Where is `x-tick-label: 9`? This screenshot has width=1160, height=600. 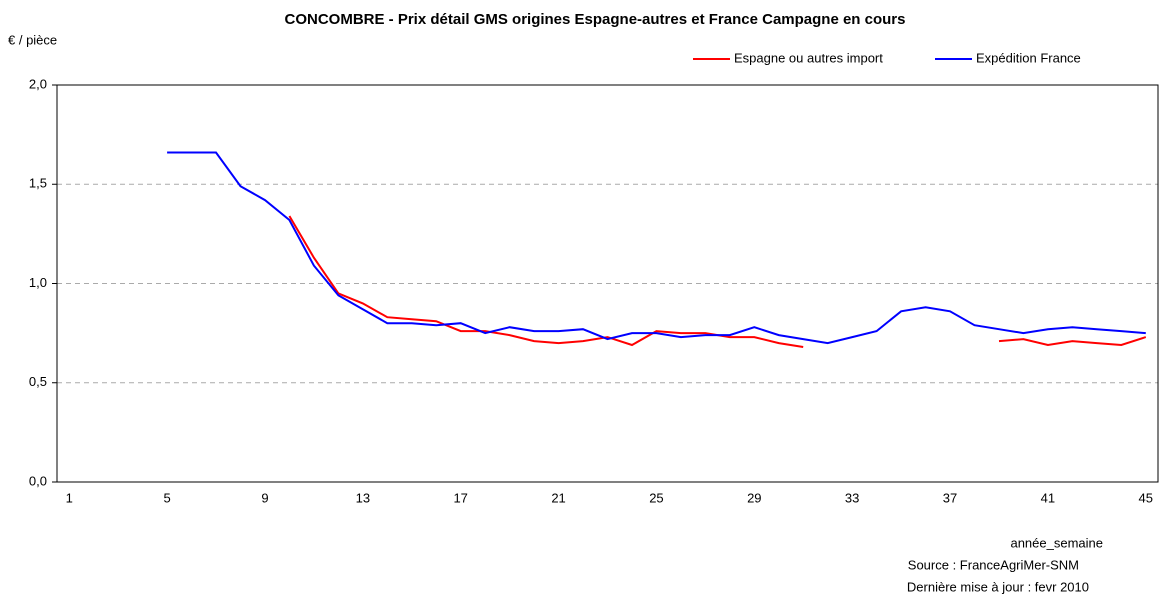 x-tick-label: 9 is located at coordinates (264, 497).